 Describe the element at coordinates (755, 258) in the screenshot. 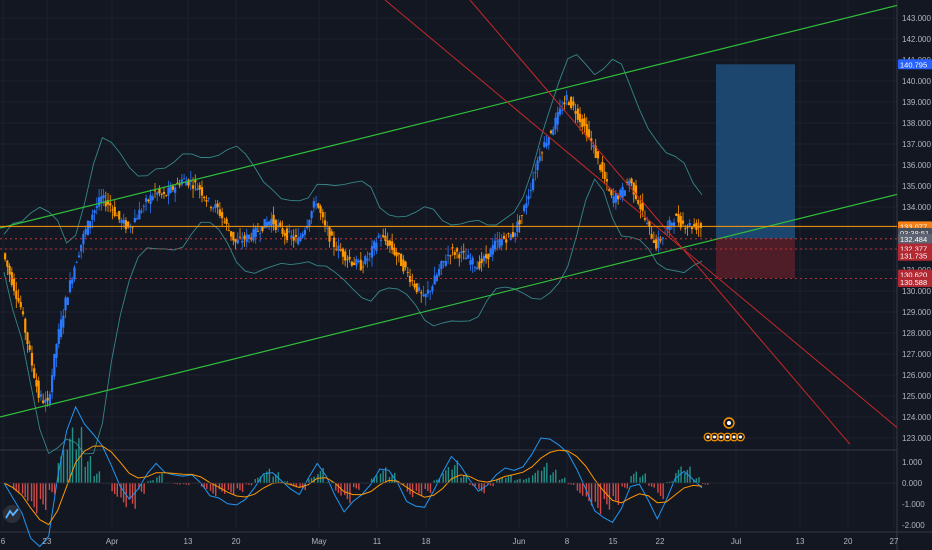

I see `stop-zone` at that location.